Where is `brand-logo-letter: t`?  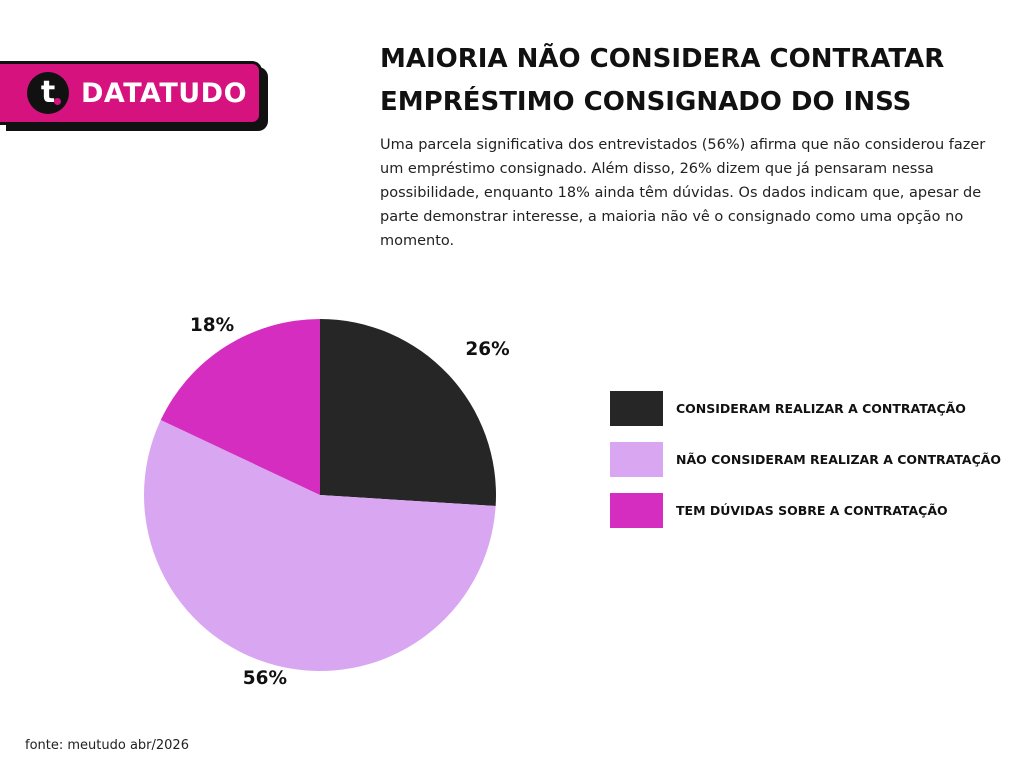
brand-logo-letter: t is located at coordinates (48, 92).